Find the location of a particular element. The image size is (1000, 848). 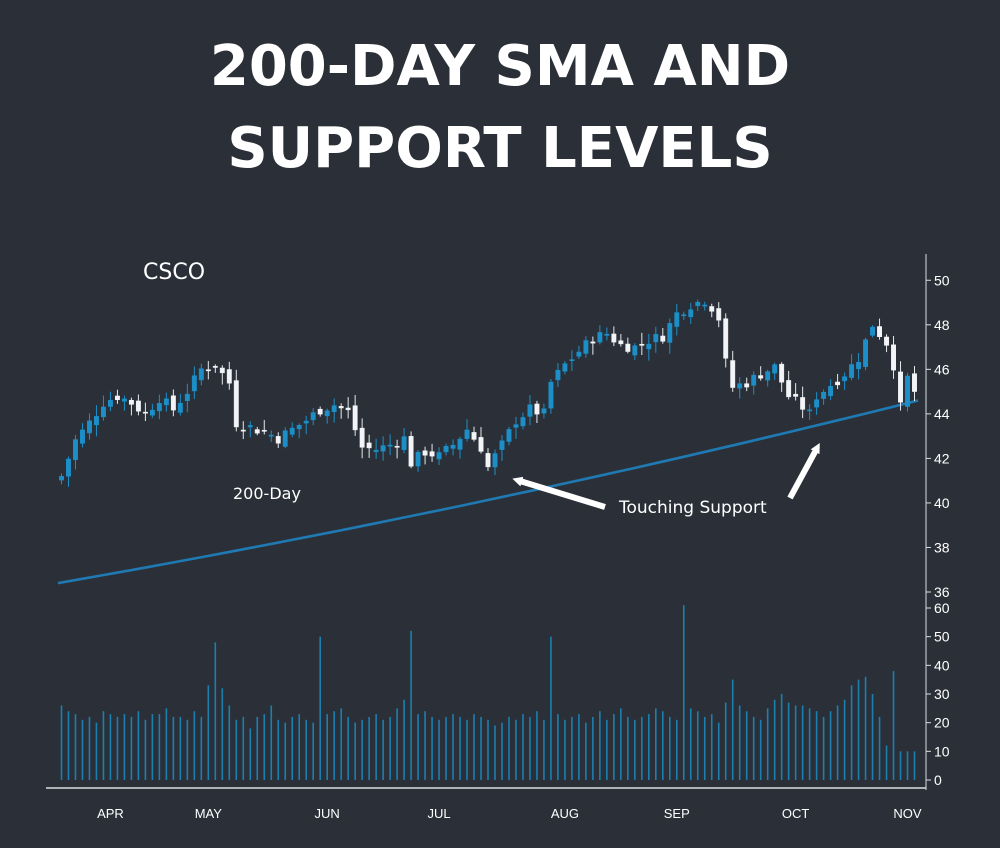

chart-title-line-2: SUPPORT LEVELS is located at coordinates (500, 148).